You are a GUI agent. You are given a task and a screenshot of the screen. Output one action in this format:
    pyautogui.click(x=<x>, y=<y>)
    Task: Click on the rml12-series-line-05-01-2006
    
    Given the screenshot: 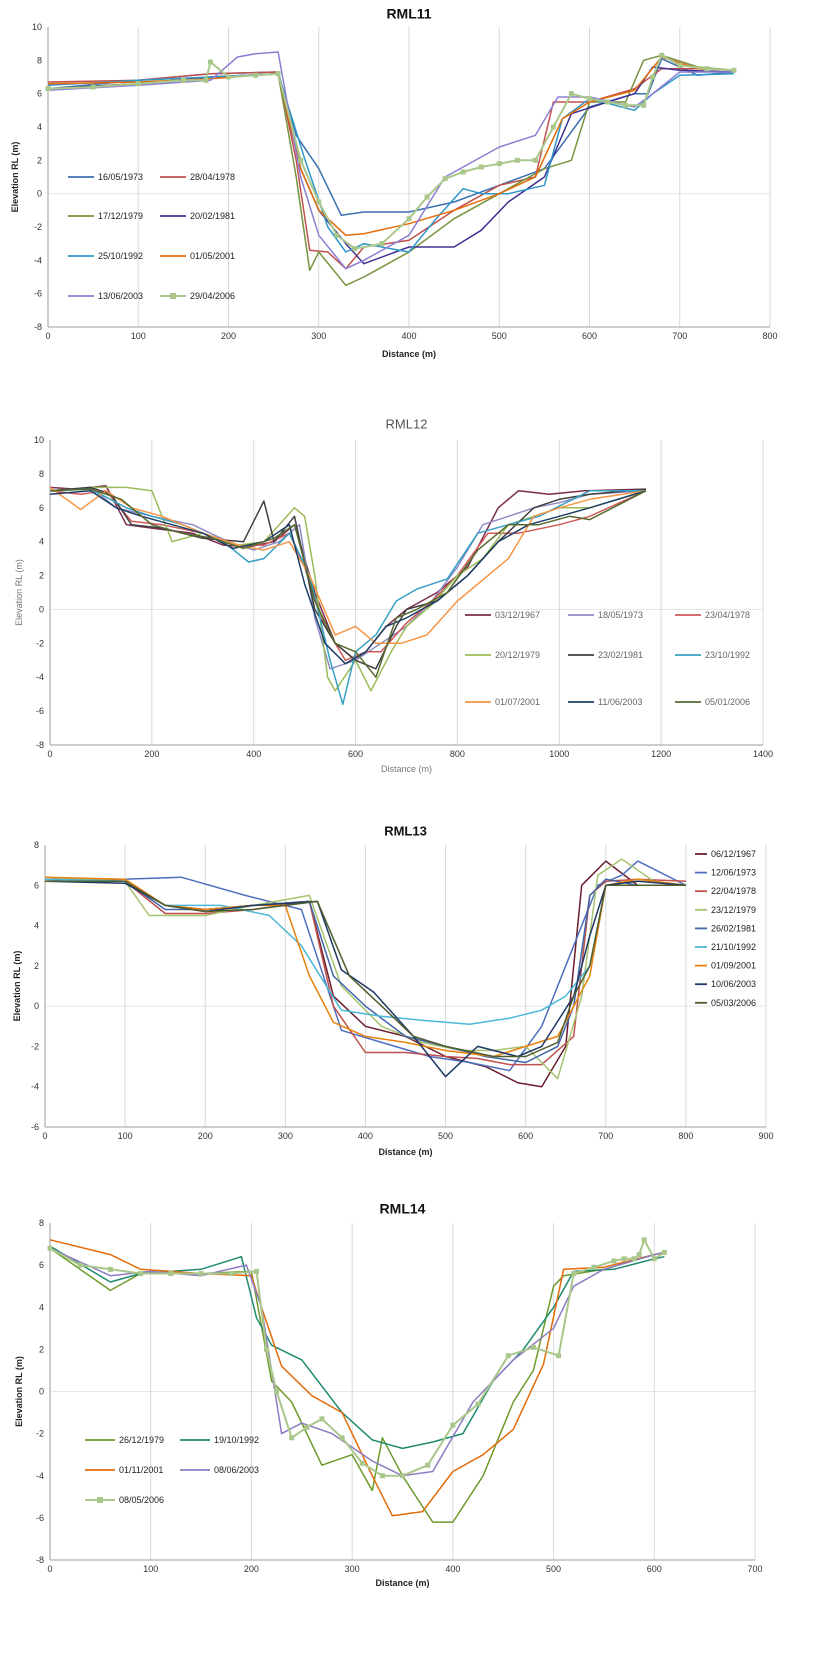 What is the action you would take?
    pyautogui.click(x=348, y=583)
    